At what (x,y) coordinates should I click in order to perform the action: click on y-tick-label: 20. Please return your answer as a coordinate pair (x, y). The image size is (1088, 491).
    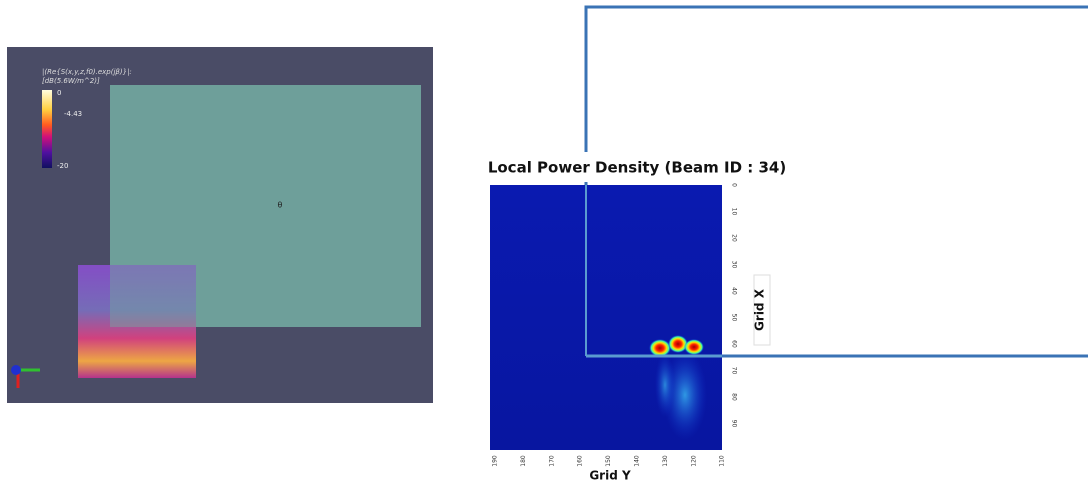
    Looking at the image, I should click on (734, 238).